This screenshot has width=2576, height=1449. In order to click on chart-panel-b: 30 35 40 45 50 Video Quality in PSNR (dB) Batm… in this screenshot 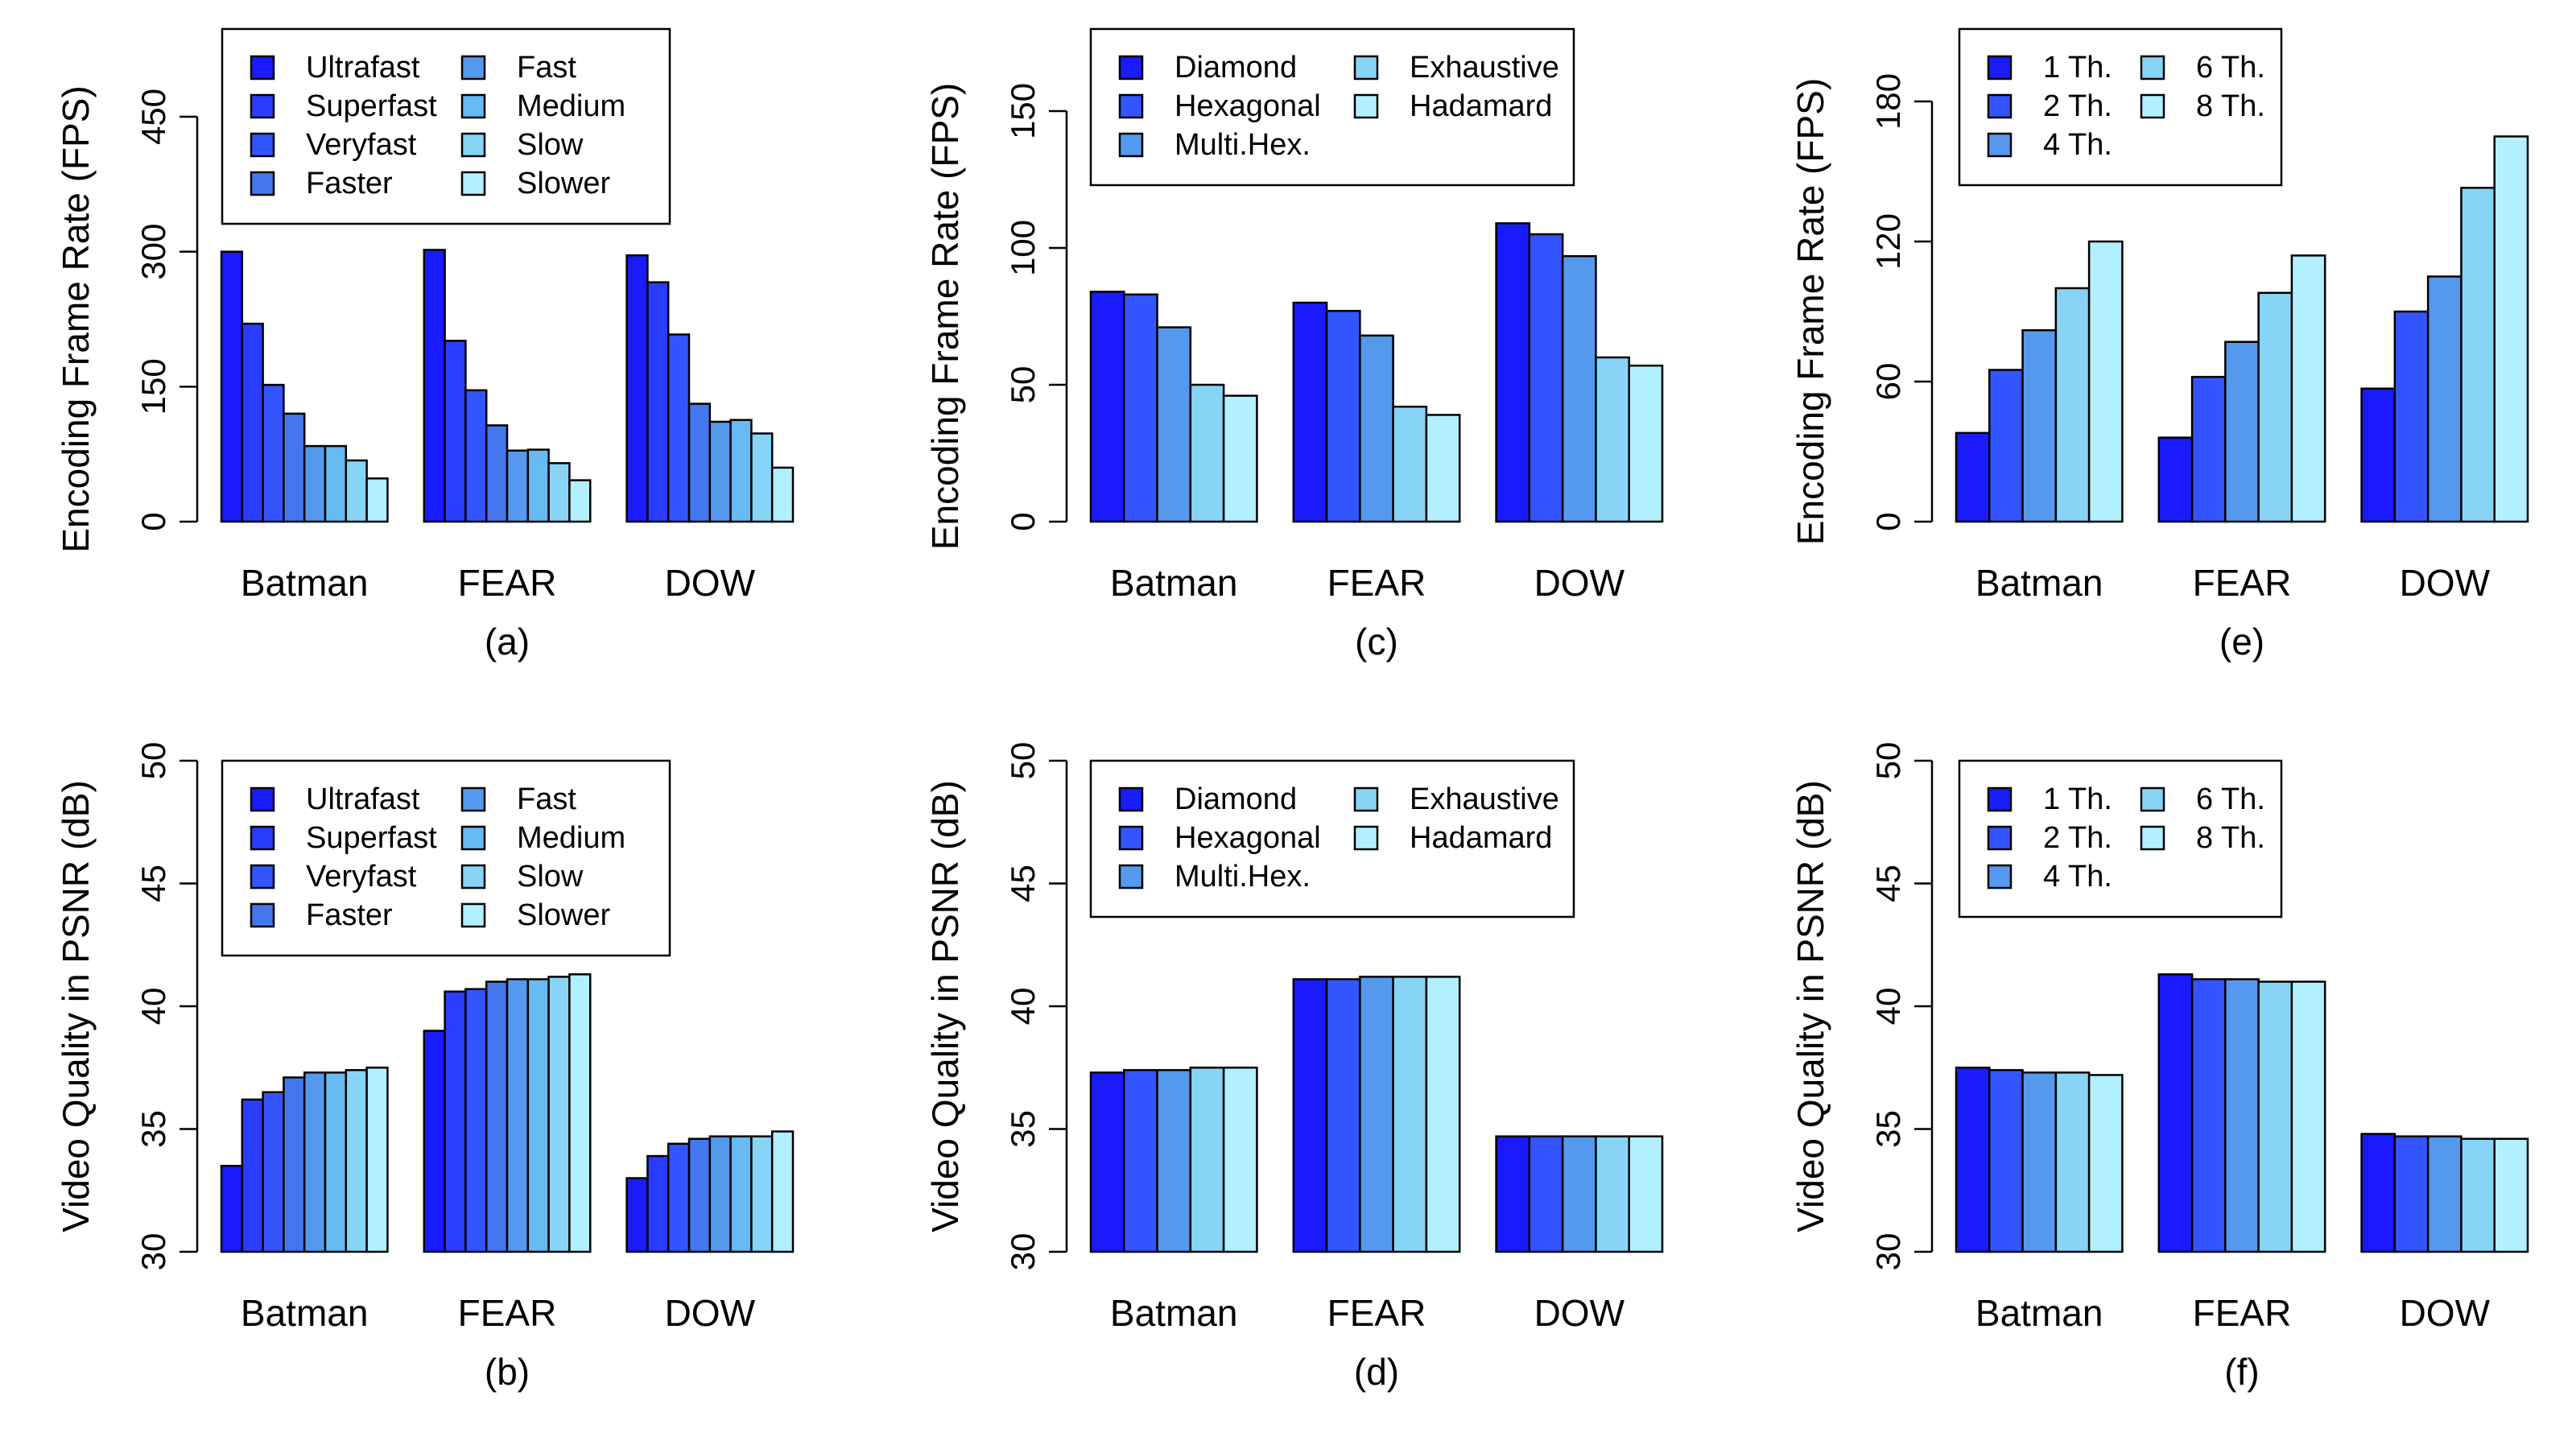, I will do `click(425, 1067)`.